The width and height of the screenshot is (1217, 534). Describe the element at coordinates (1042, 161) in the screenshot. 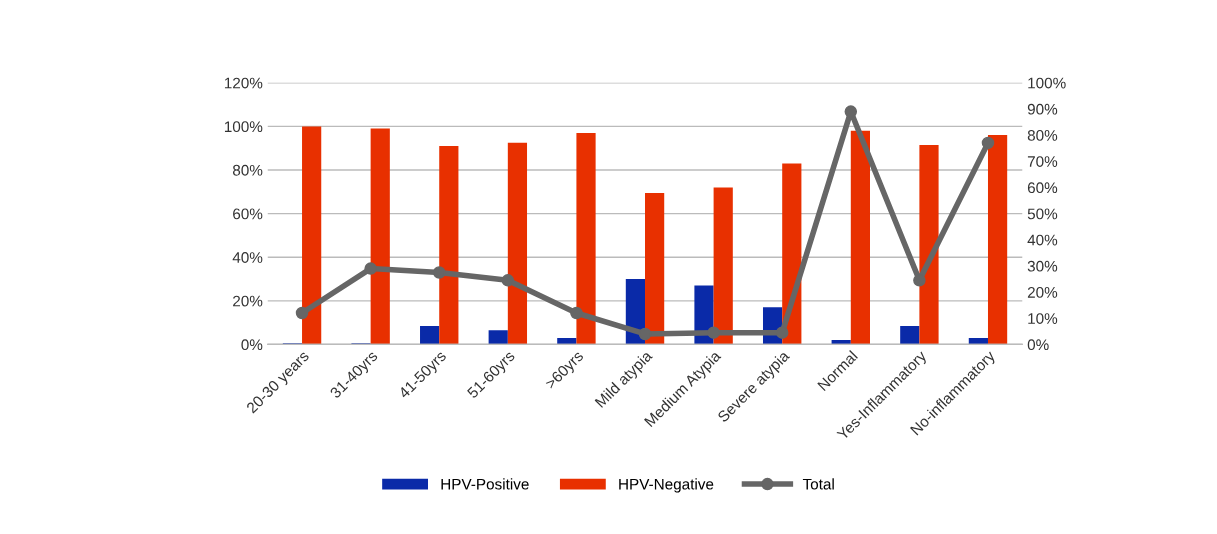

I see `y2-tick-label: 70%` at that location.